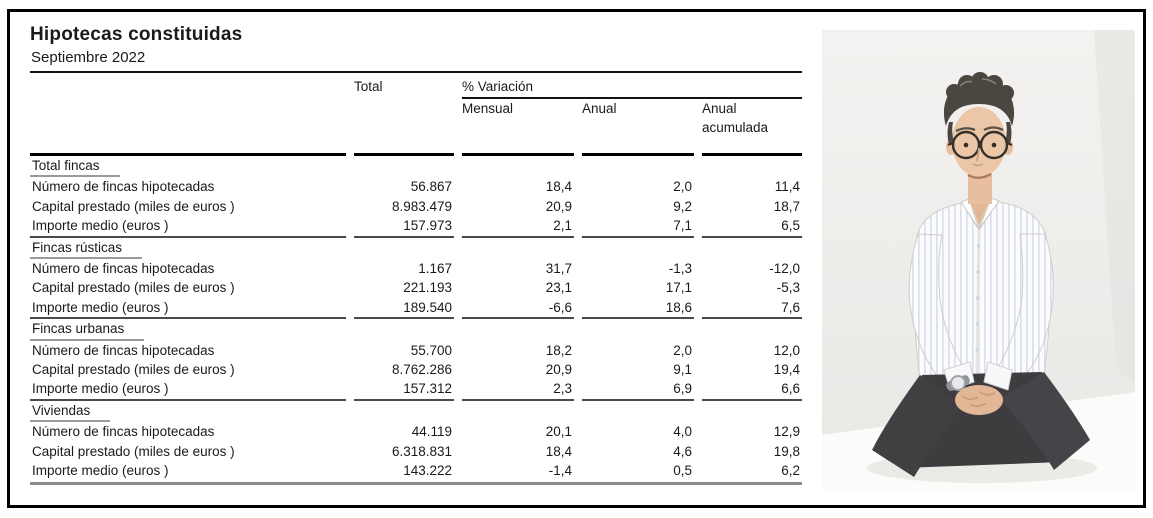 The image size is (1153, 518). Describe the element at coordinates (790, 471) in the screenshot. I see `value-cell-annual-cumulative: 6,2` at that location.